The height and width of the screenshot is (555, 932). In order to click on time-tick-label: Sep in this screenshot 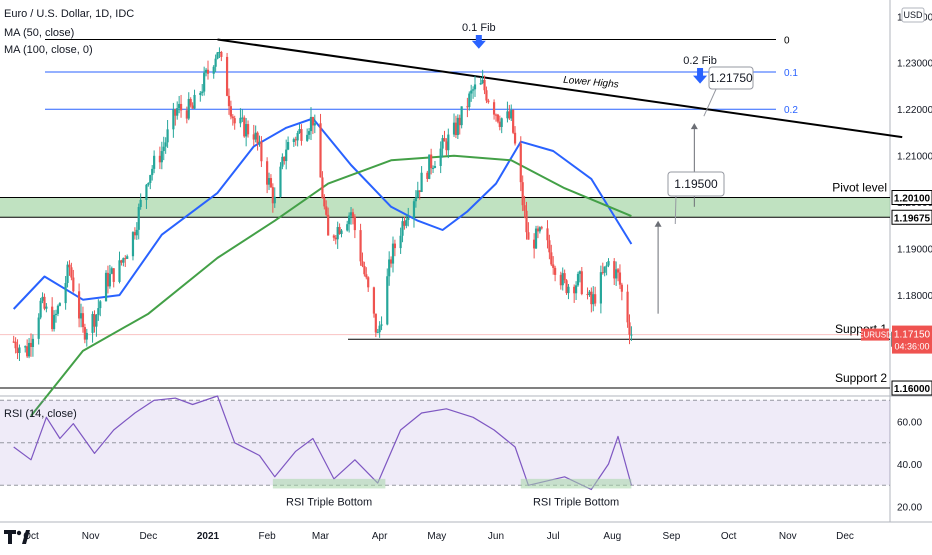, I will do `click(672, 536)`.